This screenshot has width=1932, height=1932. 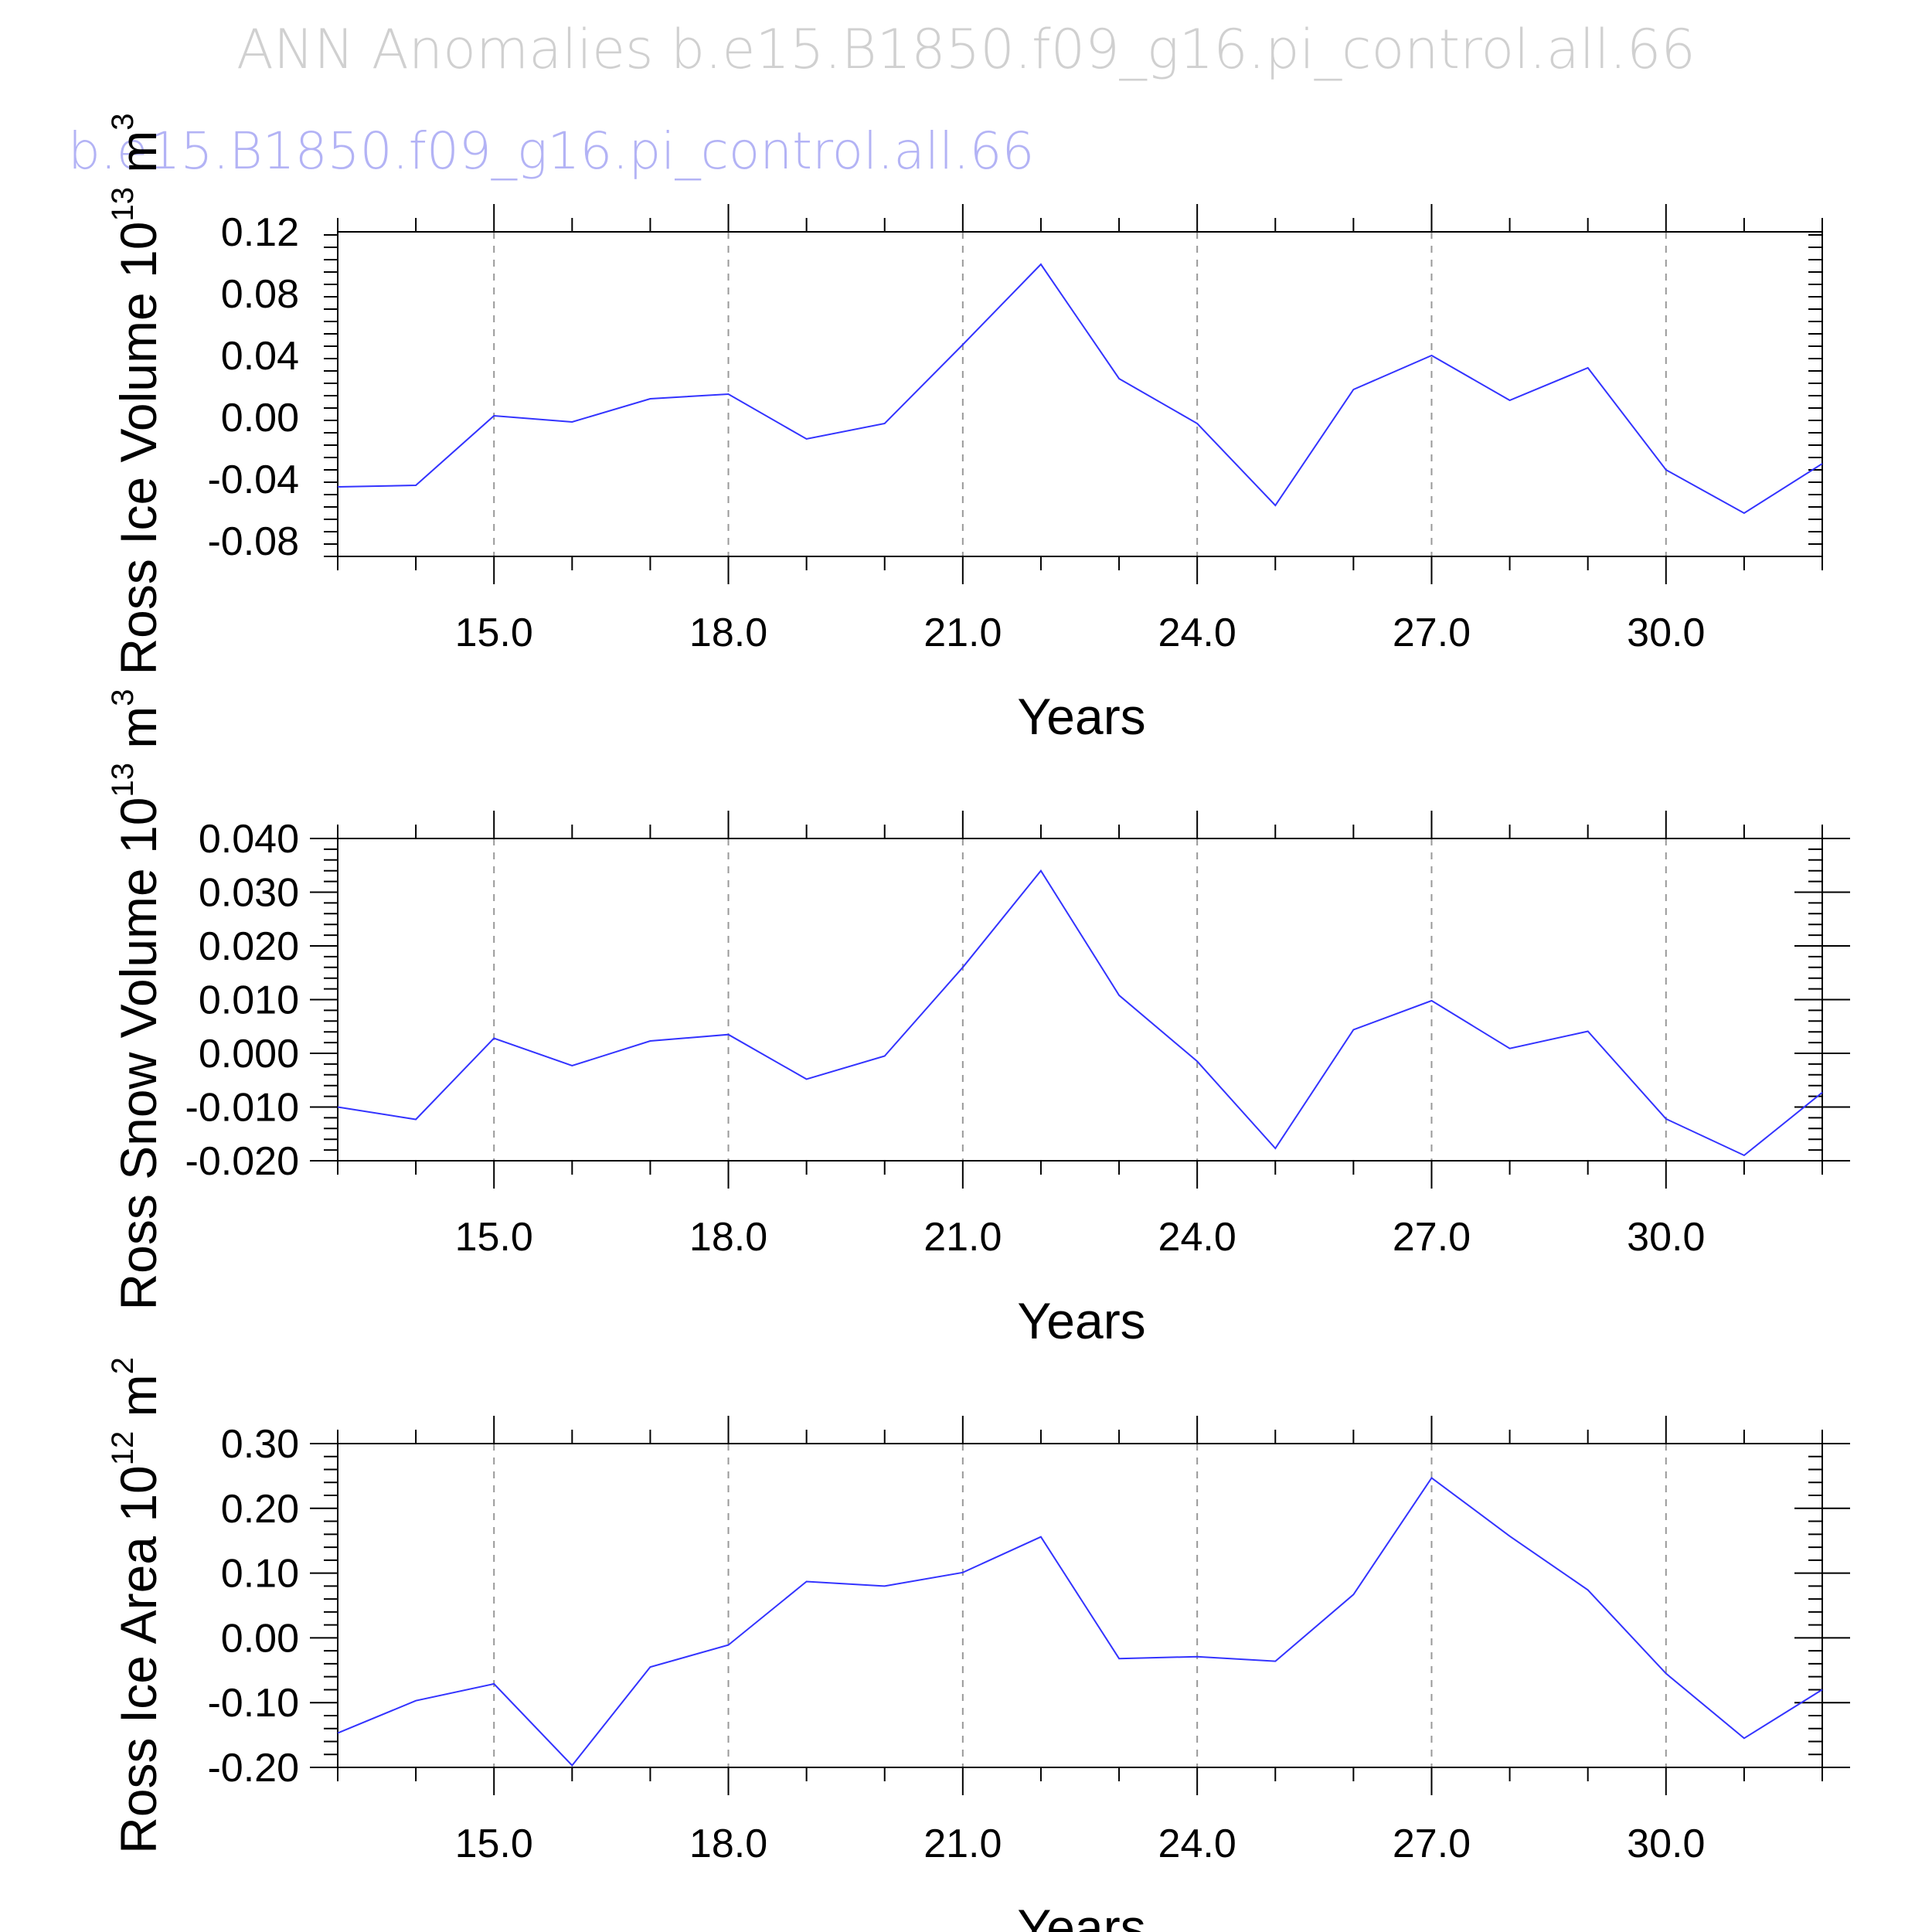 What do you see at coordinates (242, 1162) in the screenshot?
I see `y-tick-label: -0.020` at bounding box center [242, 1162].